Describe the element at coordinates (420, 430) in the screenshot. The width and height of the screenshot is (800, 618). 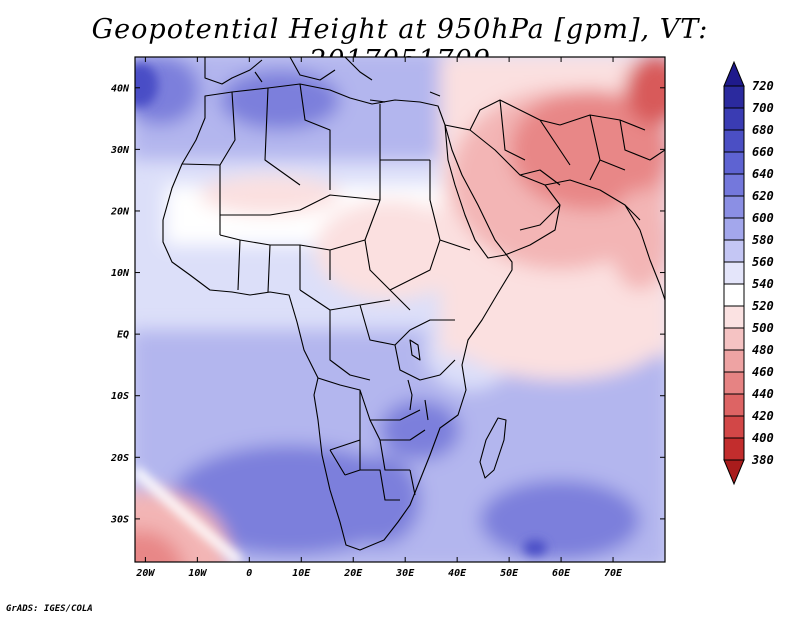
I see `field-mozambique-high` at that location.